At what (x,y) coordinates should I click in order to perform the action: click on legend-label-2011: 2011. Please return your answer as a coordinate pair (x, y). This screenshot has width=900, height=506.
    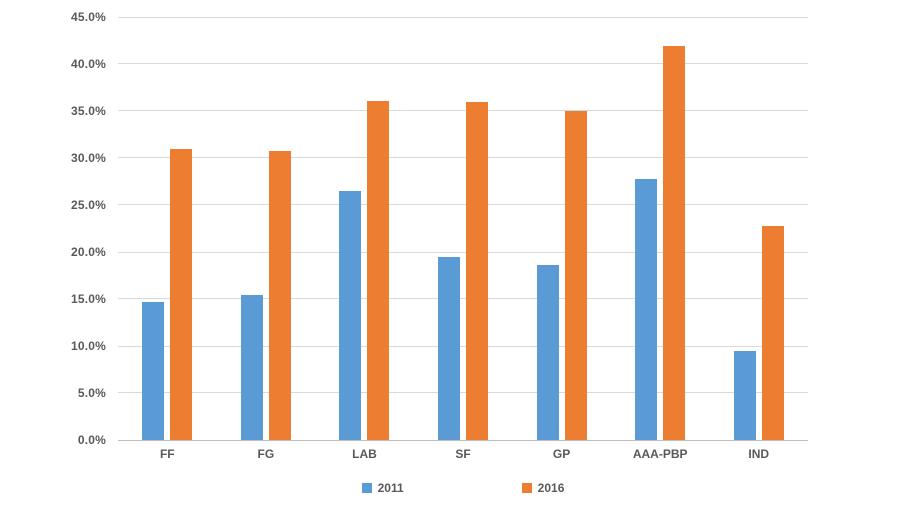
    Looking at the image, I should click on (390, 488).